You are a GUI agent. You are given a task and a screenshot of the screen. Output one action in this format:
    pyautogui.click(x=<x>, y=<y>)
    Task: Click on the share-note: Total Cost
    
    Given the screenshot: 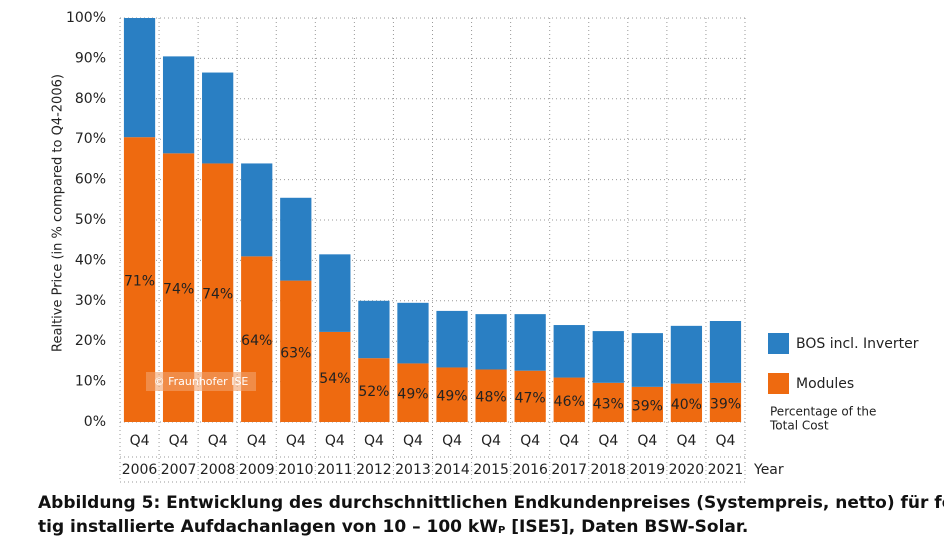 What is the action you would take?
    pyautogui.click(x=799, y=426)
    